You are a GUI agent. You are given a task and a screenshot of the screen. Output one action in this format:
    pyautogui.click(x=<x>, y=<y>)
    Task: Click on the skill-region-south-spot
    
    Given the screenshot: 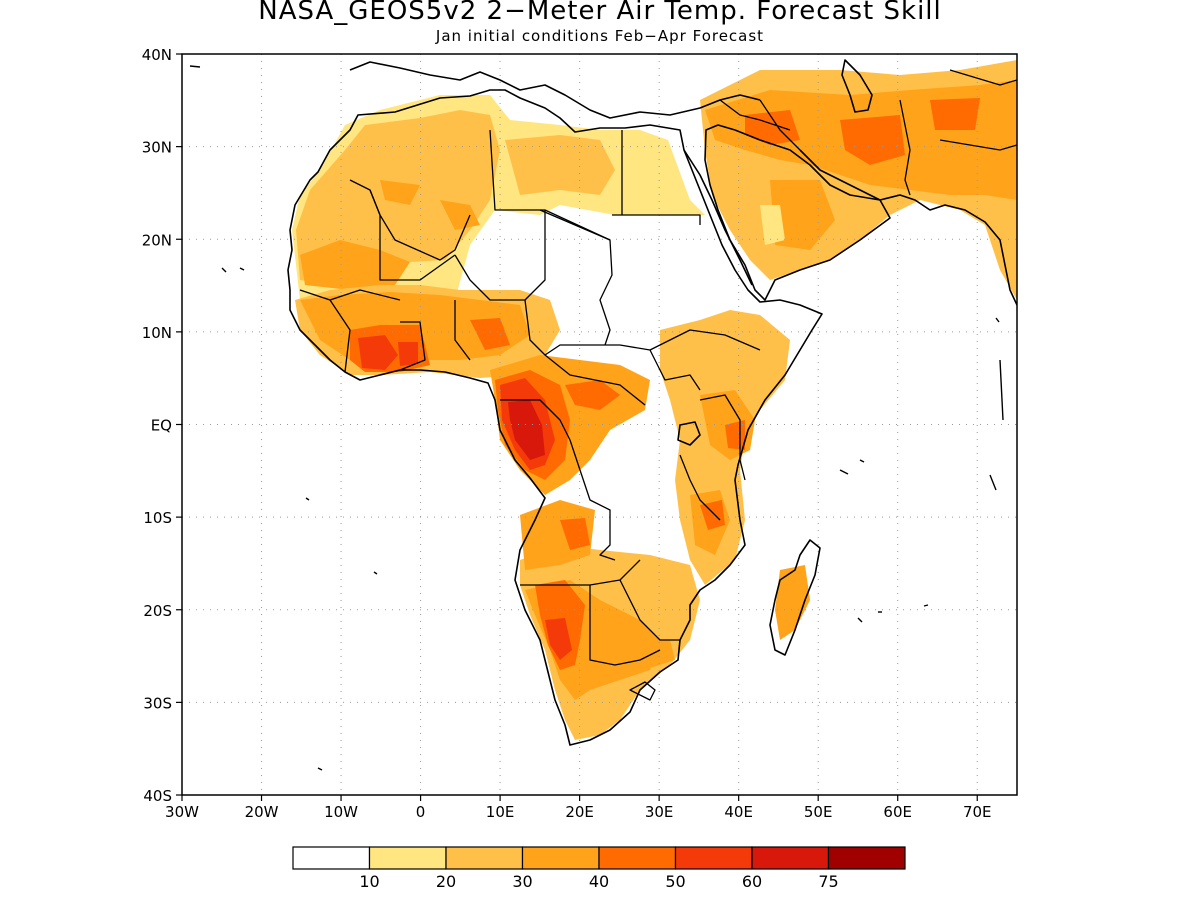 What is the action you would take?
    pyautogui.click(x=657, y=654)
    